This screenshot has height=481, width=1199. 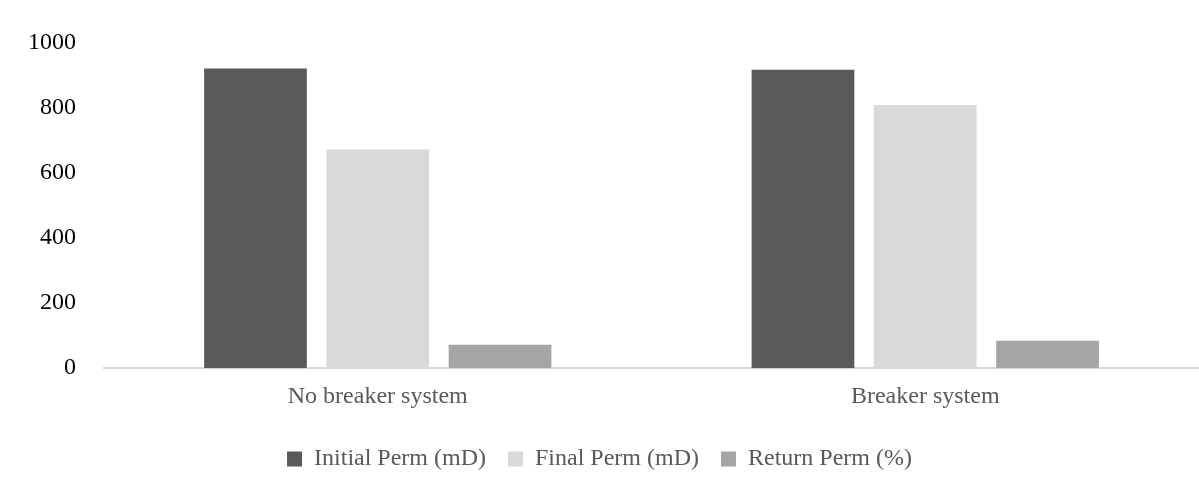 I want to click on x-tick-label: Breaker system, so click(x=925, y=394).